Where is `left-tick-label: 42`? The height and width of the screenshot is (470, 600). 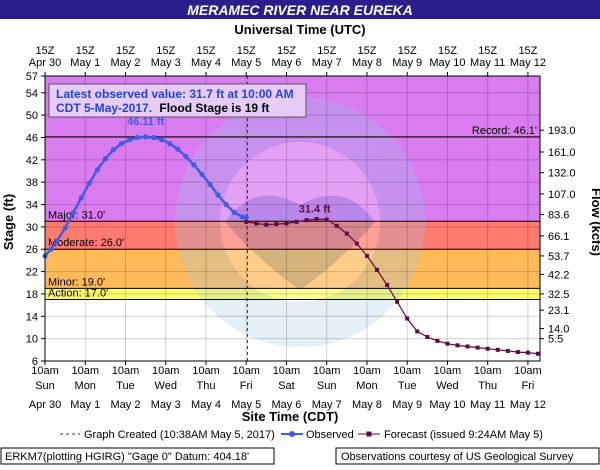
left-tick-label: 42 is located at coordinates (32, 161).